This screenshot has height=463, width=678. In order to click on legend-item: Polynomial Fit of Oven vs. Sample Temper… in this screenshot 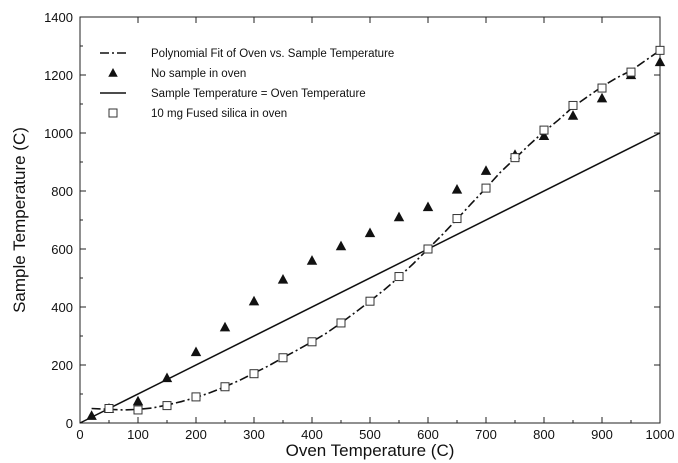, I will do `click(247, 54)`.